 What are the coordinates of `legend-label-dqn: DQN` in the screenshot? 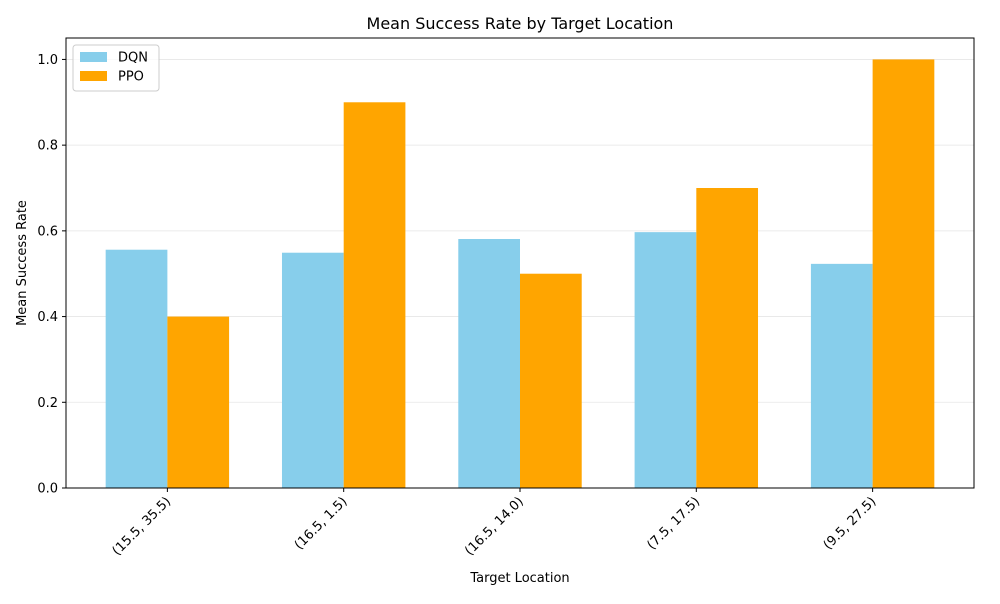 It's located at (133, 58).